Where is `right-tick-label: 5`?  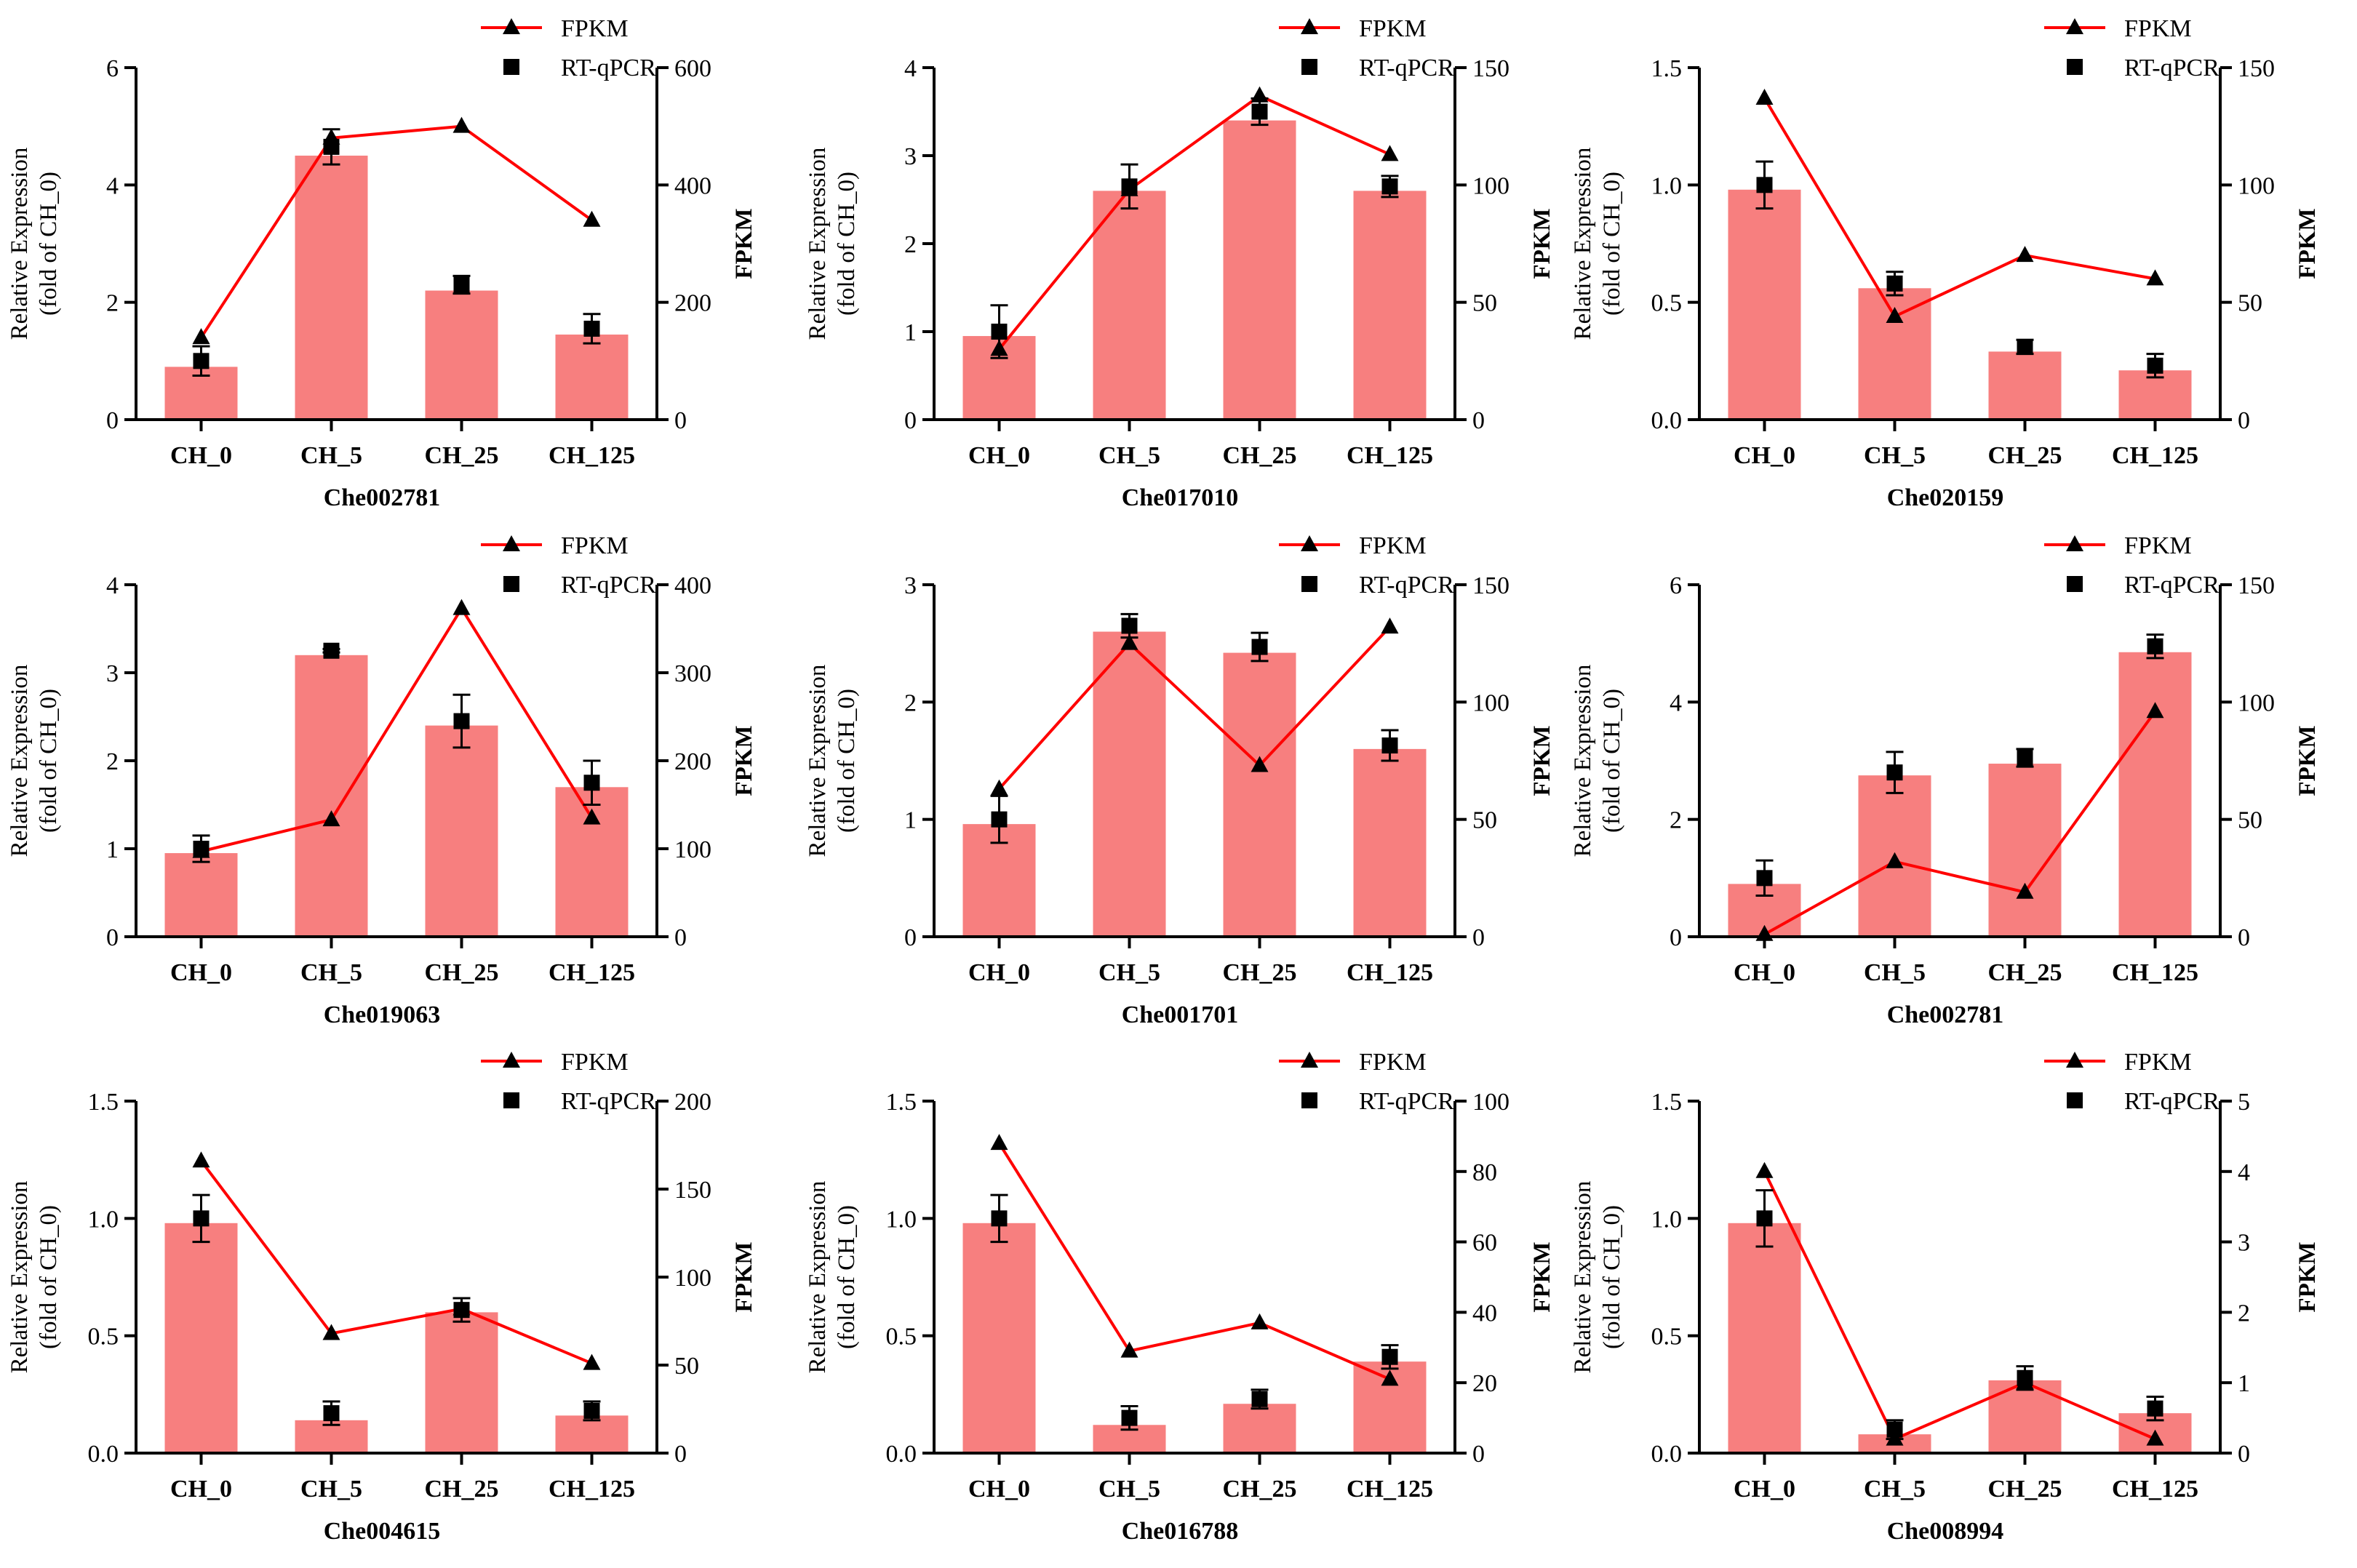
right-tick-label: 5 is located at coordinates (2244, 1102).